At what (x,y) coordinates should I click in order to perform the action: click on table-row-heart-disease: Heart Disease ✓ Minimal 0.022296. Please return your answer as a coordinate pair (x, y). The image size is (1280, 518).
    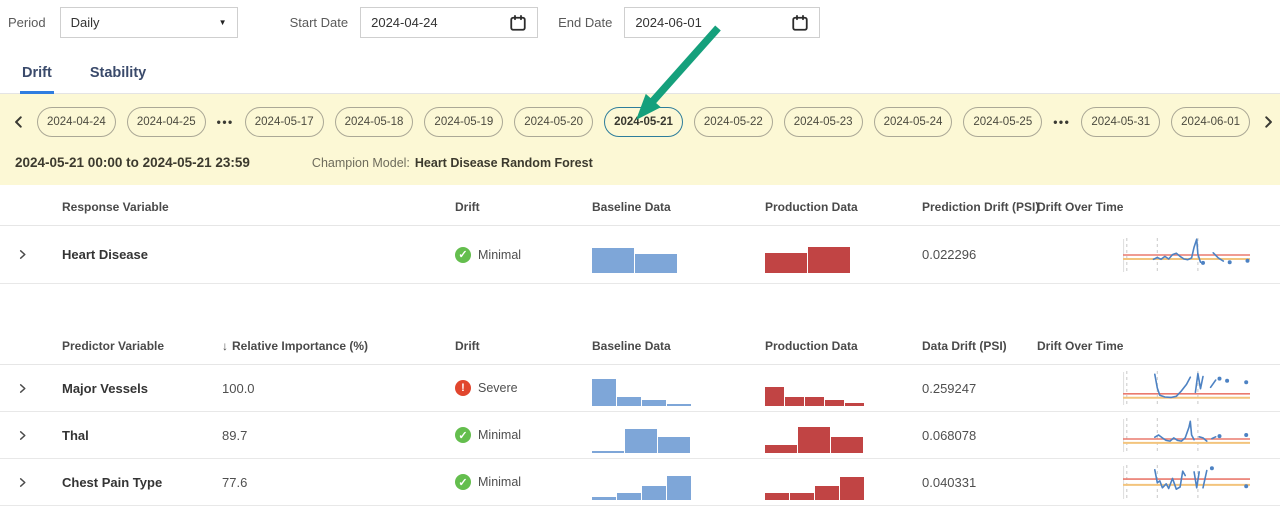
    Looking at the image, I should click on (640, 255).